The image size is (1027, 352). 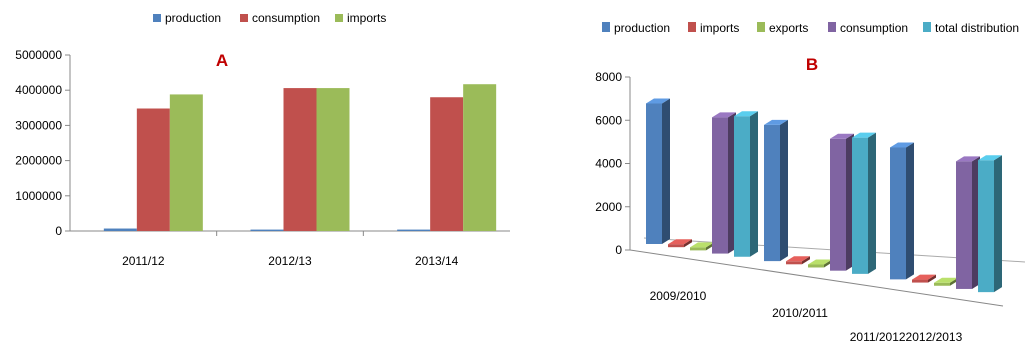 What do you see at coordinates (946, 280) in the screenshot?
I see `bar-top-exports-2011/20122012/2013` at bounding box center [946, 280].